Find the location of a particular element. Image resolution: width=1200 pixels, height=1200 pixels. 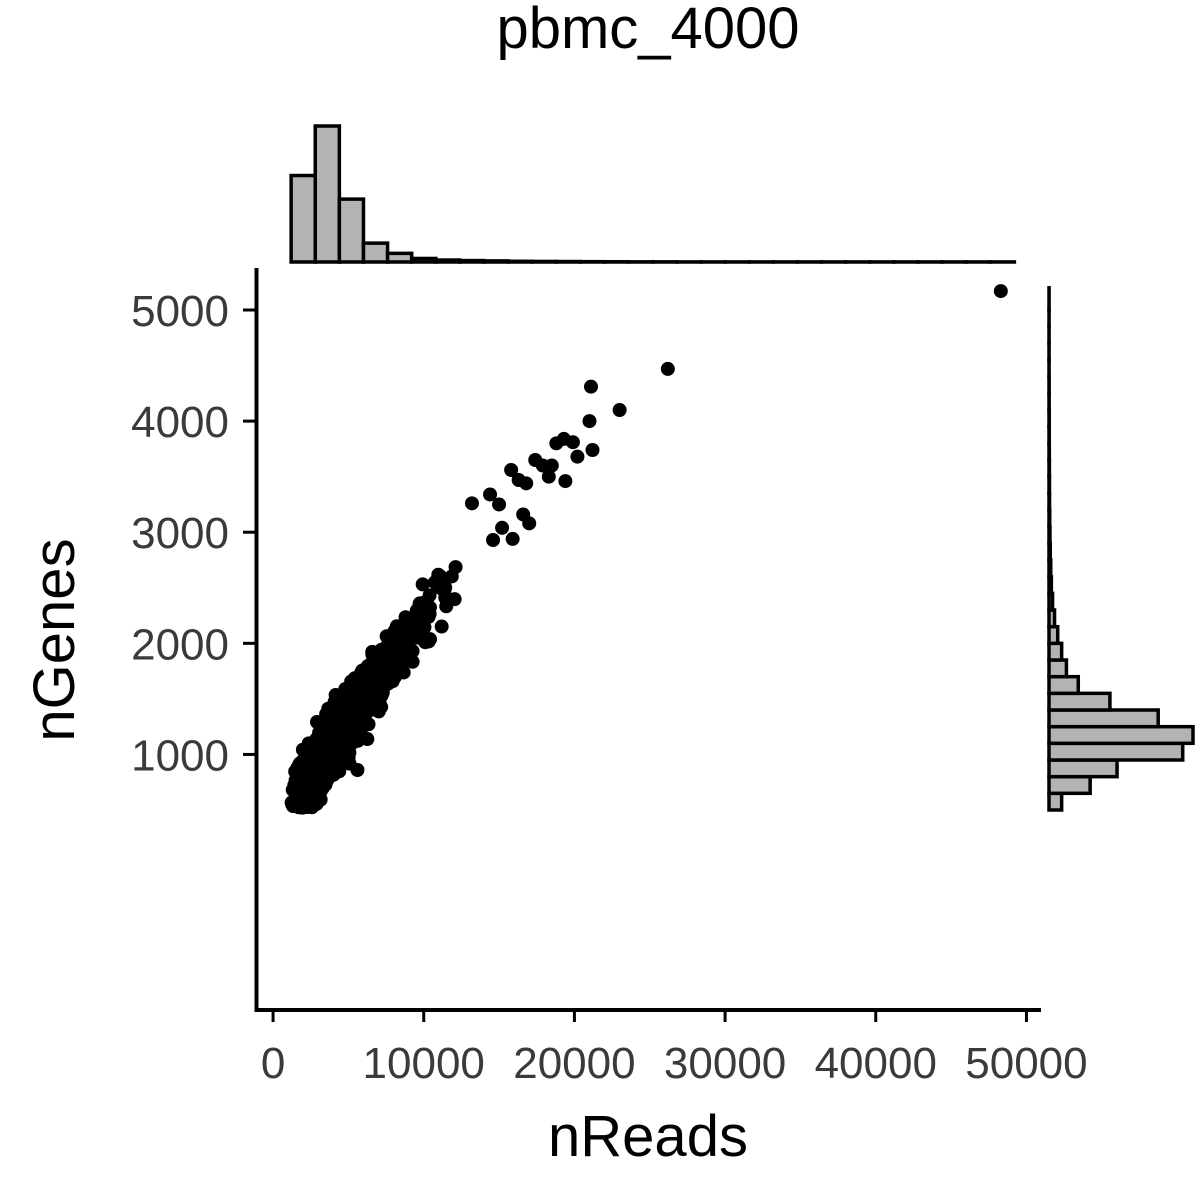

y-axis-title: nGenes is located at coordinates (54, 639).